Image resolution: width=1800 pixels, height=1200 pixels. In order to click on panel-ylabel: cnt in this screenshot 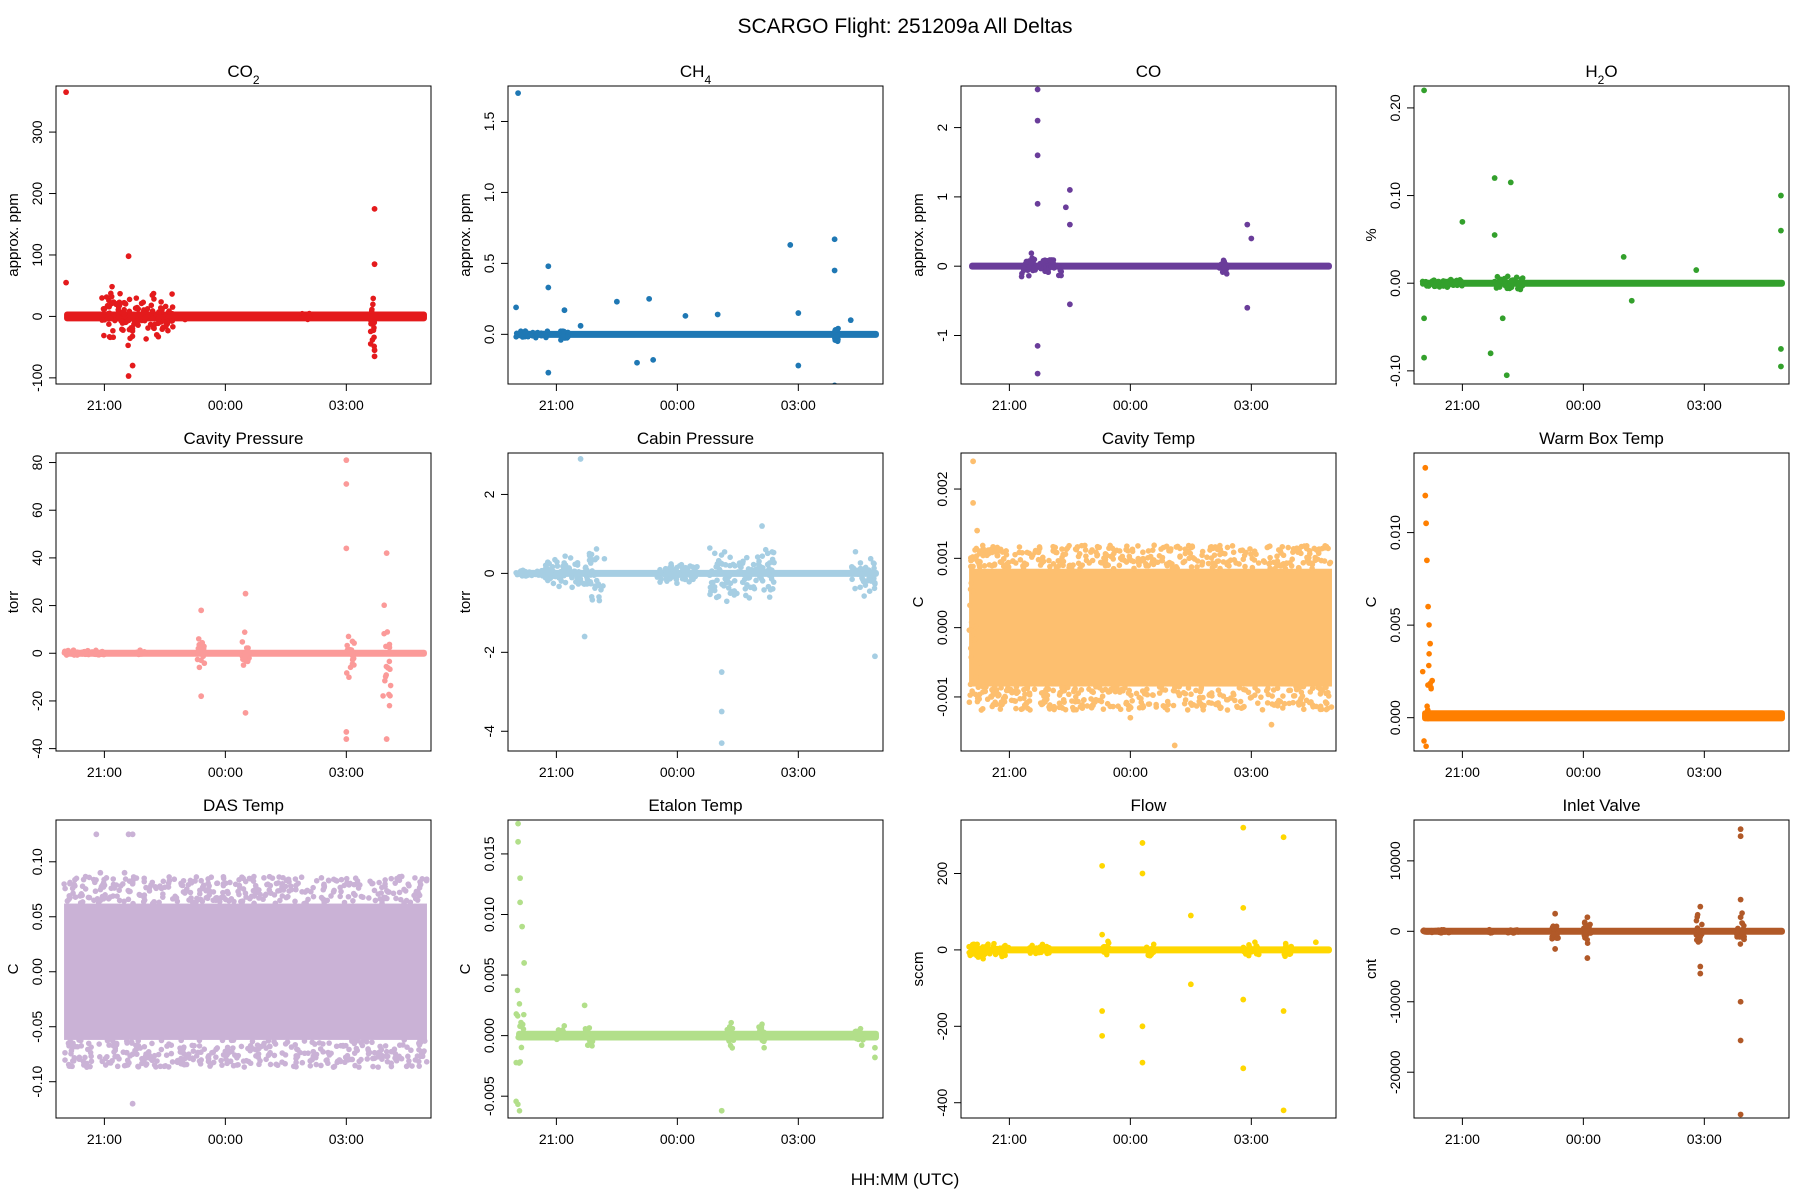, I will do `click(1371, 968)`.